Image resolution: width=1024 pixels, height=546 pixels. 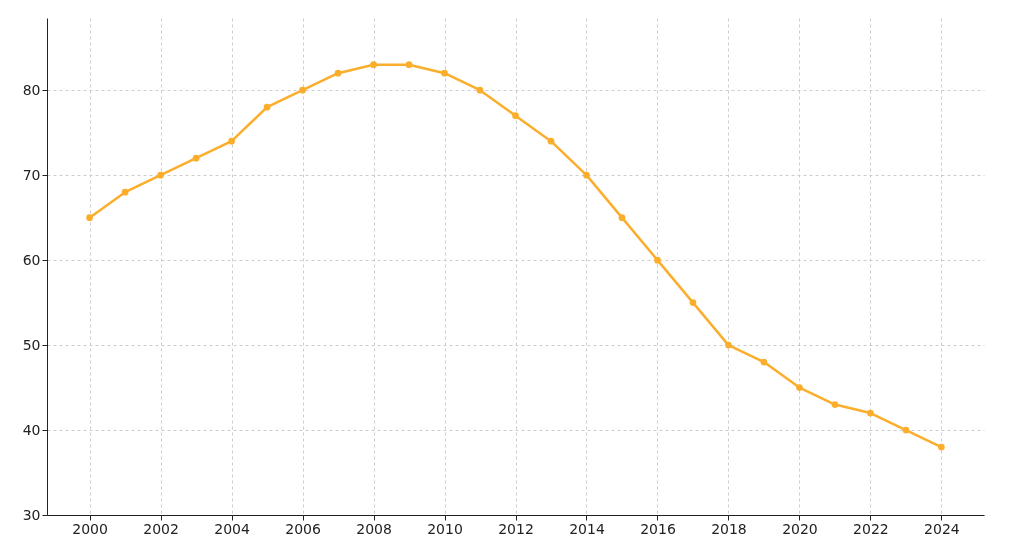 I want to click on x-tick-label: 2000, so click(x=90, y=528).